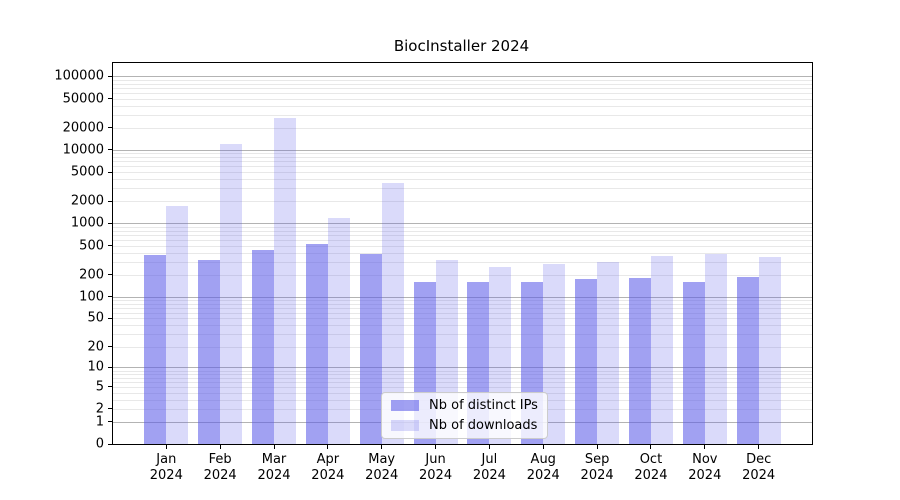  Describe the element at coordinates (769, 350) in the screenshot. I see `bar-downloads-dec` at that location.